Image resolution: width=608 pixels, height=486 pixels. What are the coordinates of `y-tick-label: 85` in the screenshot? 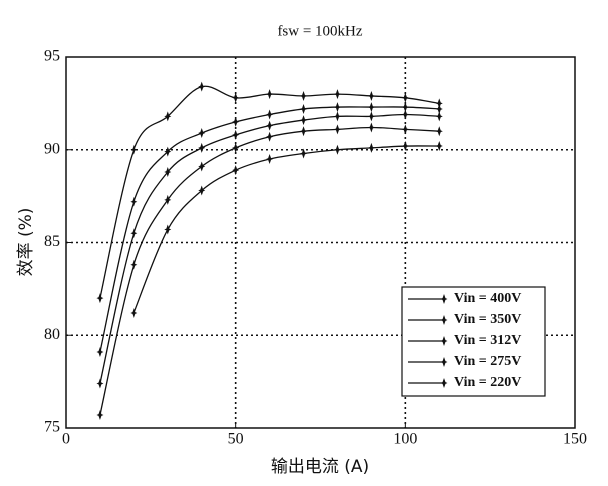 It's located at (52, 241).